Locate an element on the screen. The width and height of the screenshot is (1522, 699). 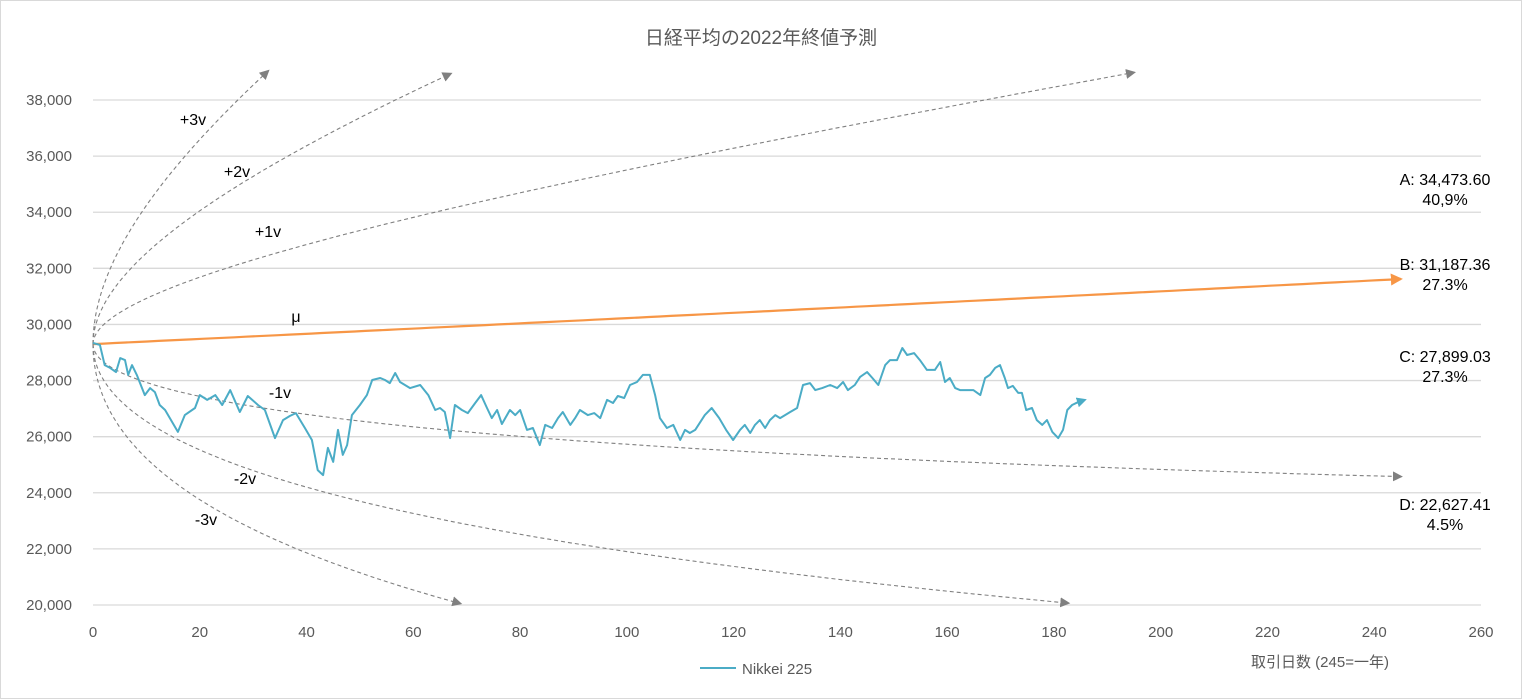
y-tick-label: 34,000 is located at coordinates (49, 212).